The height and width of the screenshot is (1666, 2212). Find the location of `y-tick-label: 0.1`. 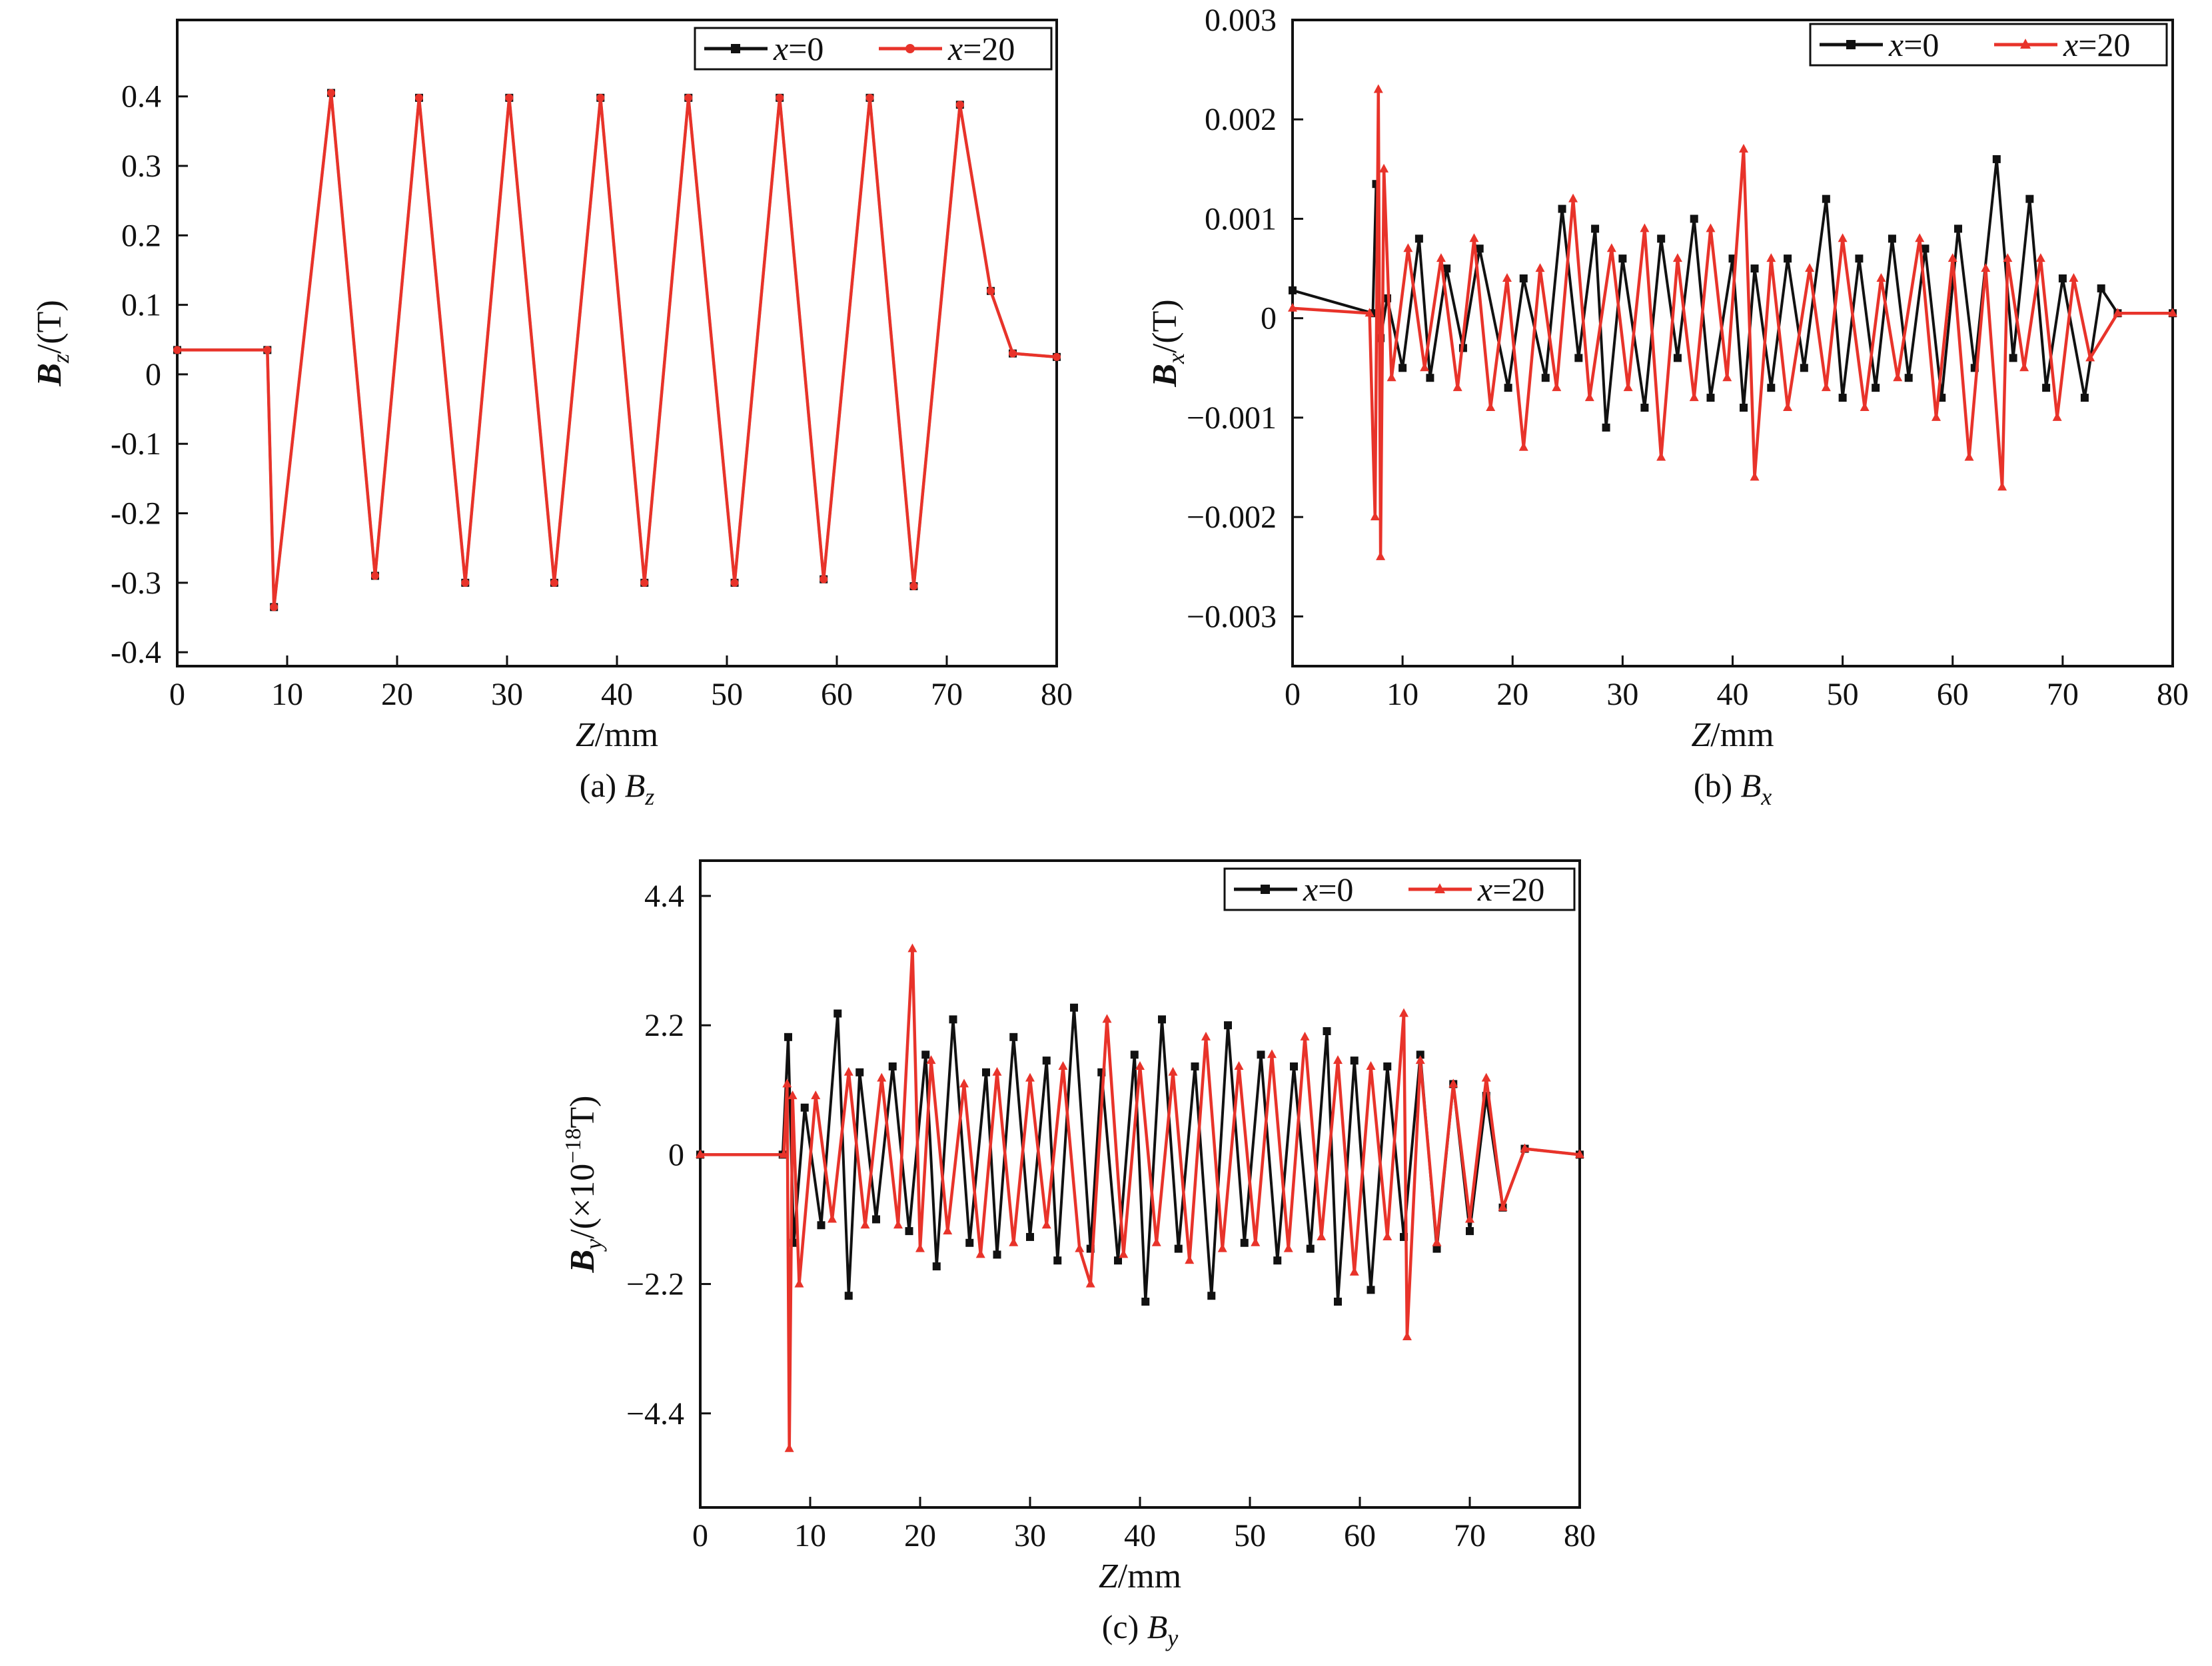

y-tick-label: 0.1 is located at coordinates (141, 305).